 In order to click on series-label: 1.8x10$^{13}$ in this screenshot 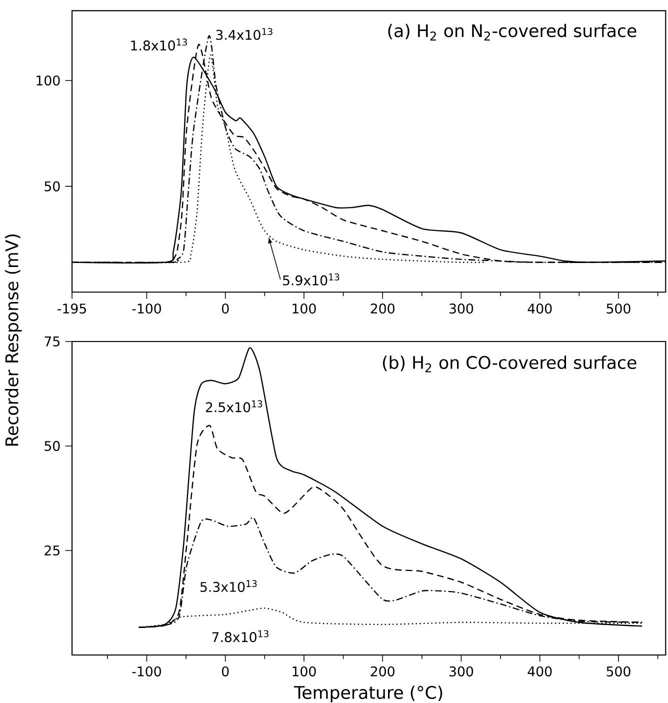, I will do `click(159, 44)`.